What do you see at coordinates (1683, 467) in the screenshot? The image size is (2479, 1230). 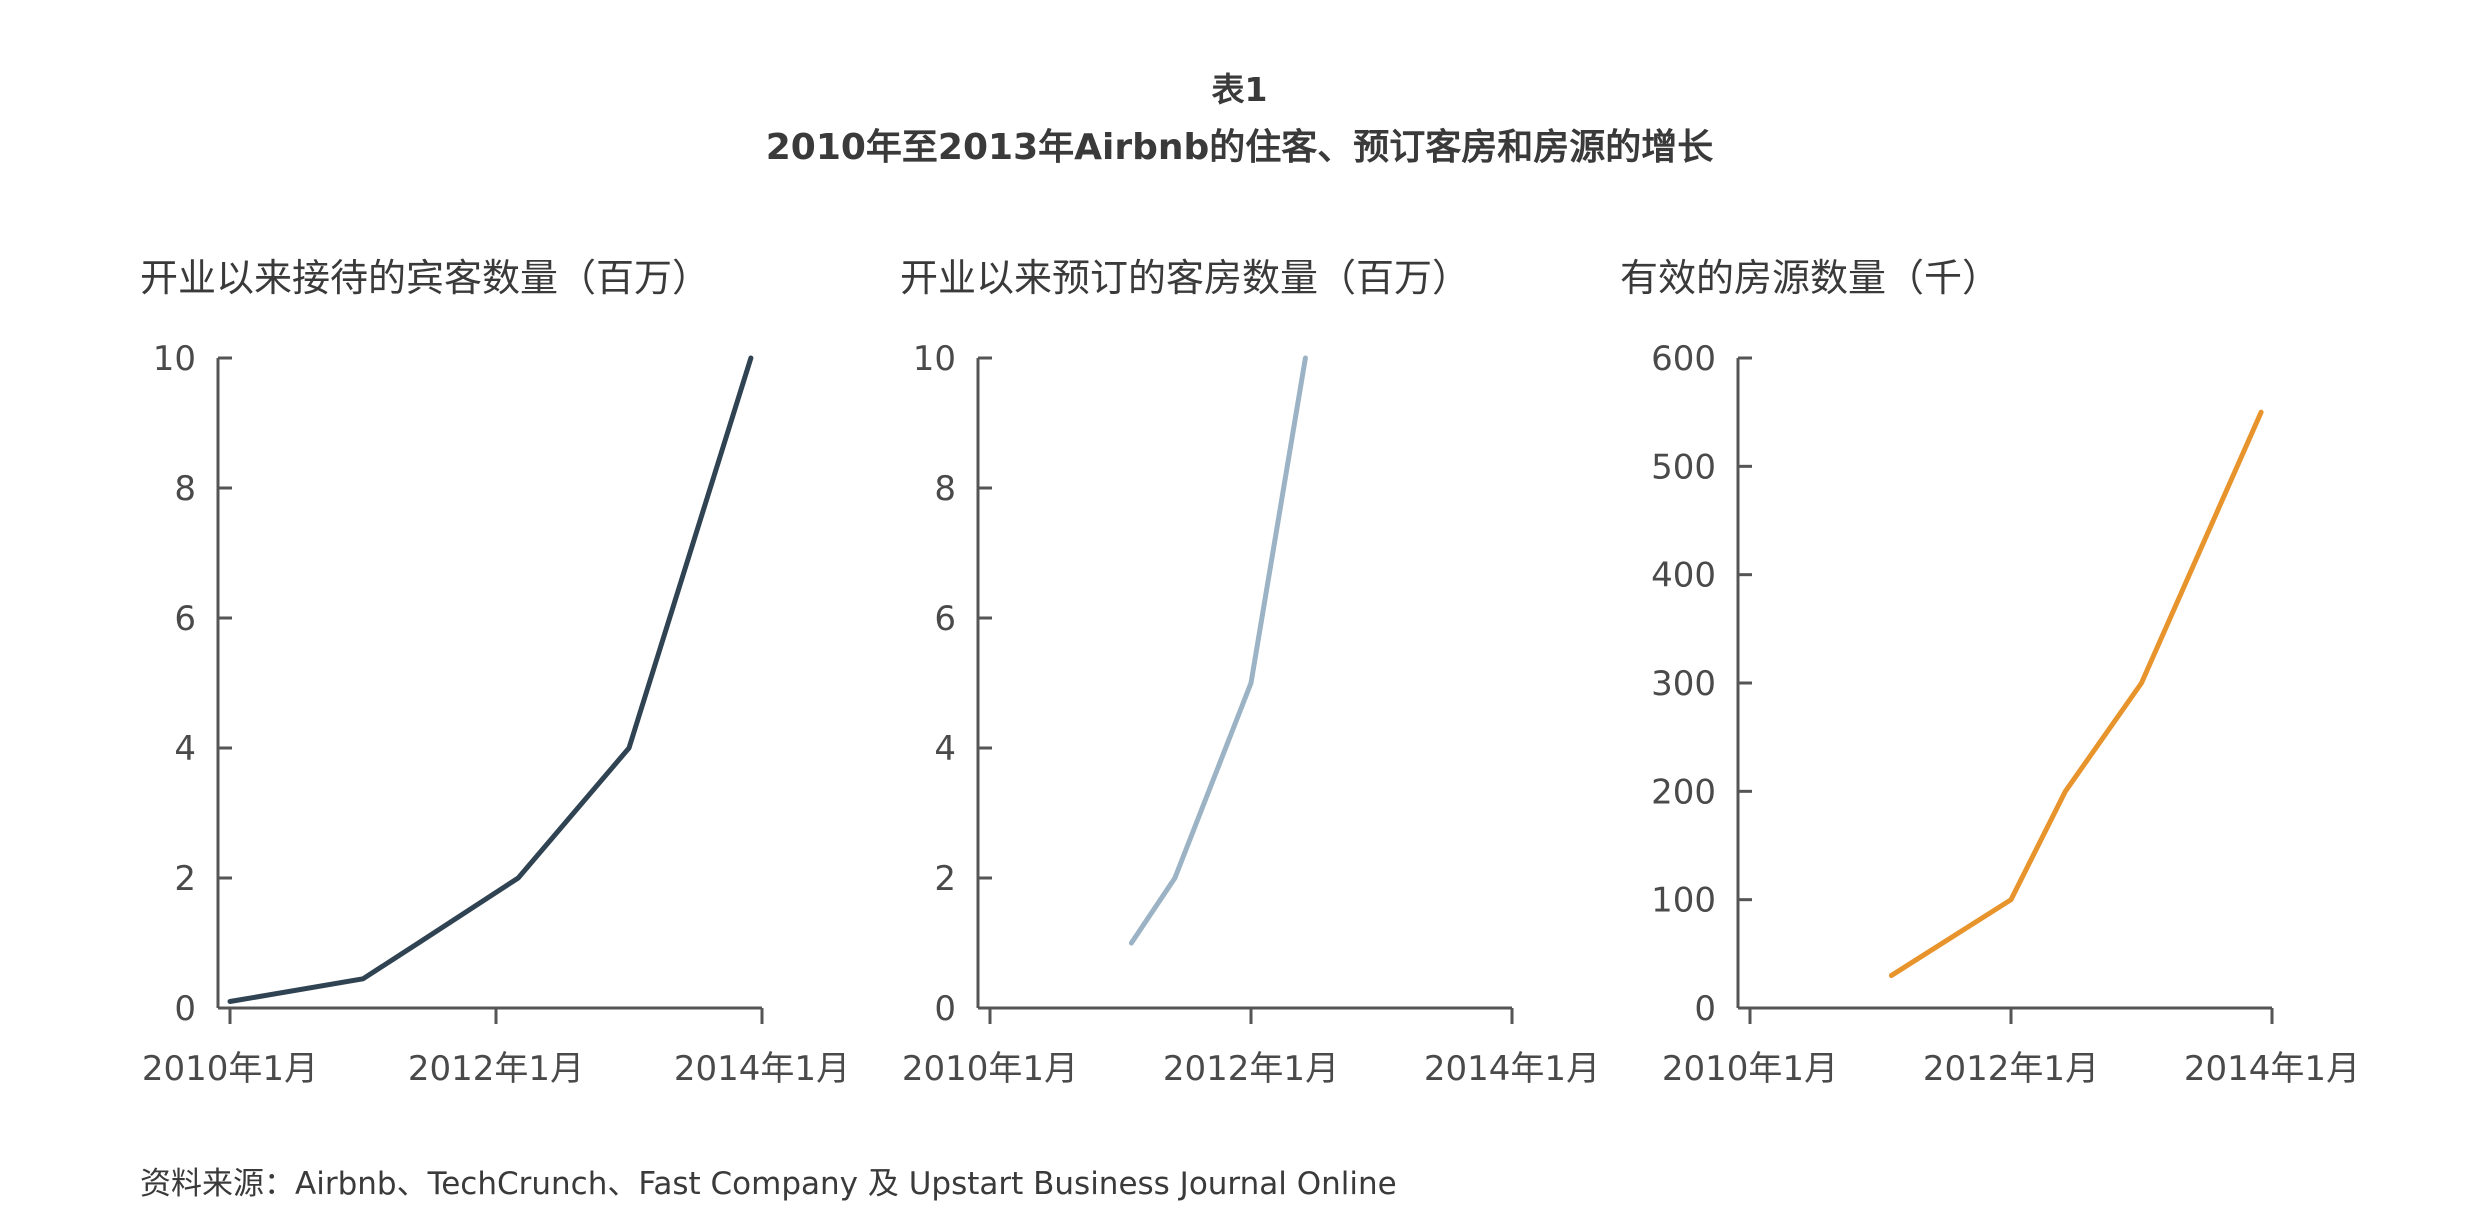 I see `listings-y-tick-label: 500` at bounding box center [1683, 467].